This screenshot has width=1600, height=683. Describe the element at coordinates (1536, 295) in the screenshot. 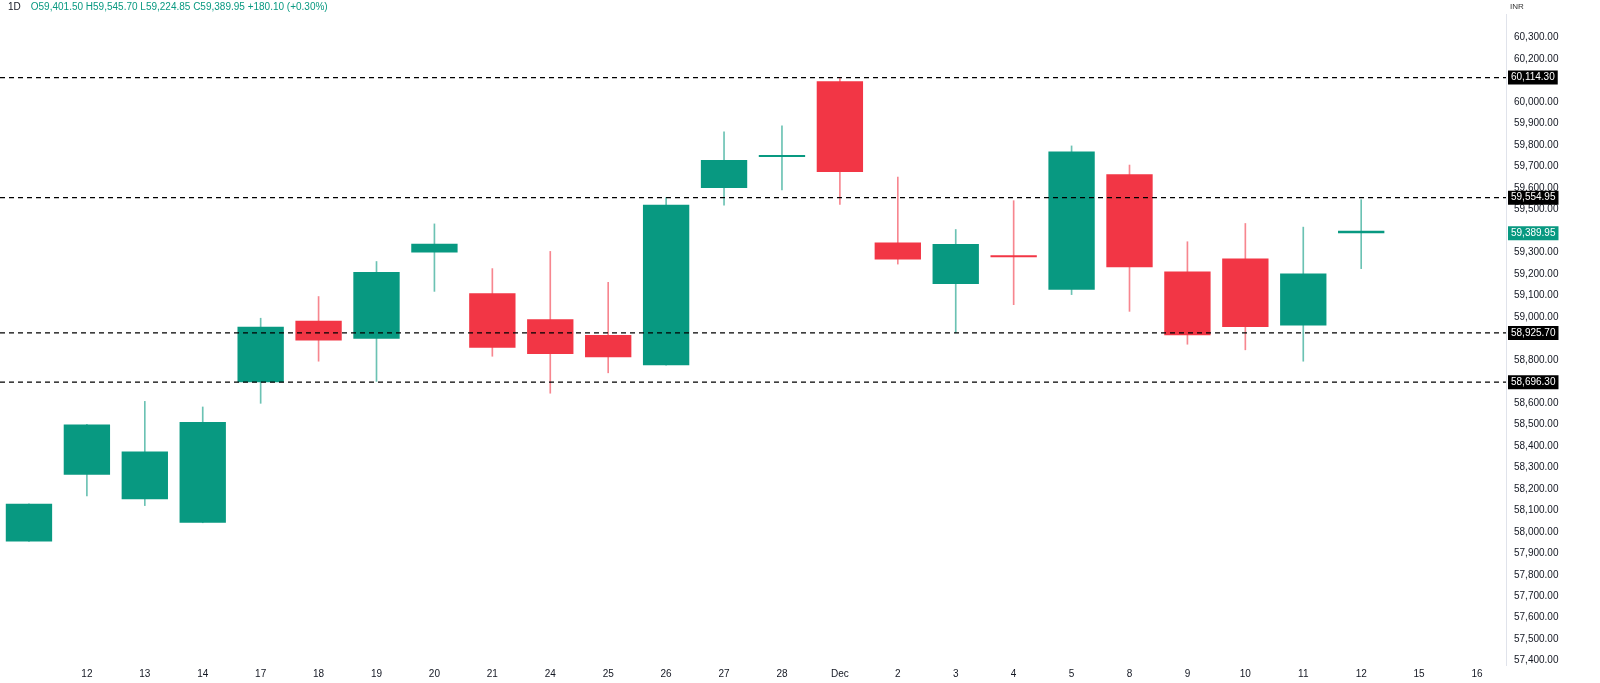

I see `y-tick-label: 59,100.00` at that location.